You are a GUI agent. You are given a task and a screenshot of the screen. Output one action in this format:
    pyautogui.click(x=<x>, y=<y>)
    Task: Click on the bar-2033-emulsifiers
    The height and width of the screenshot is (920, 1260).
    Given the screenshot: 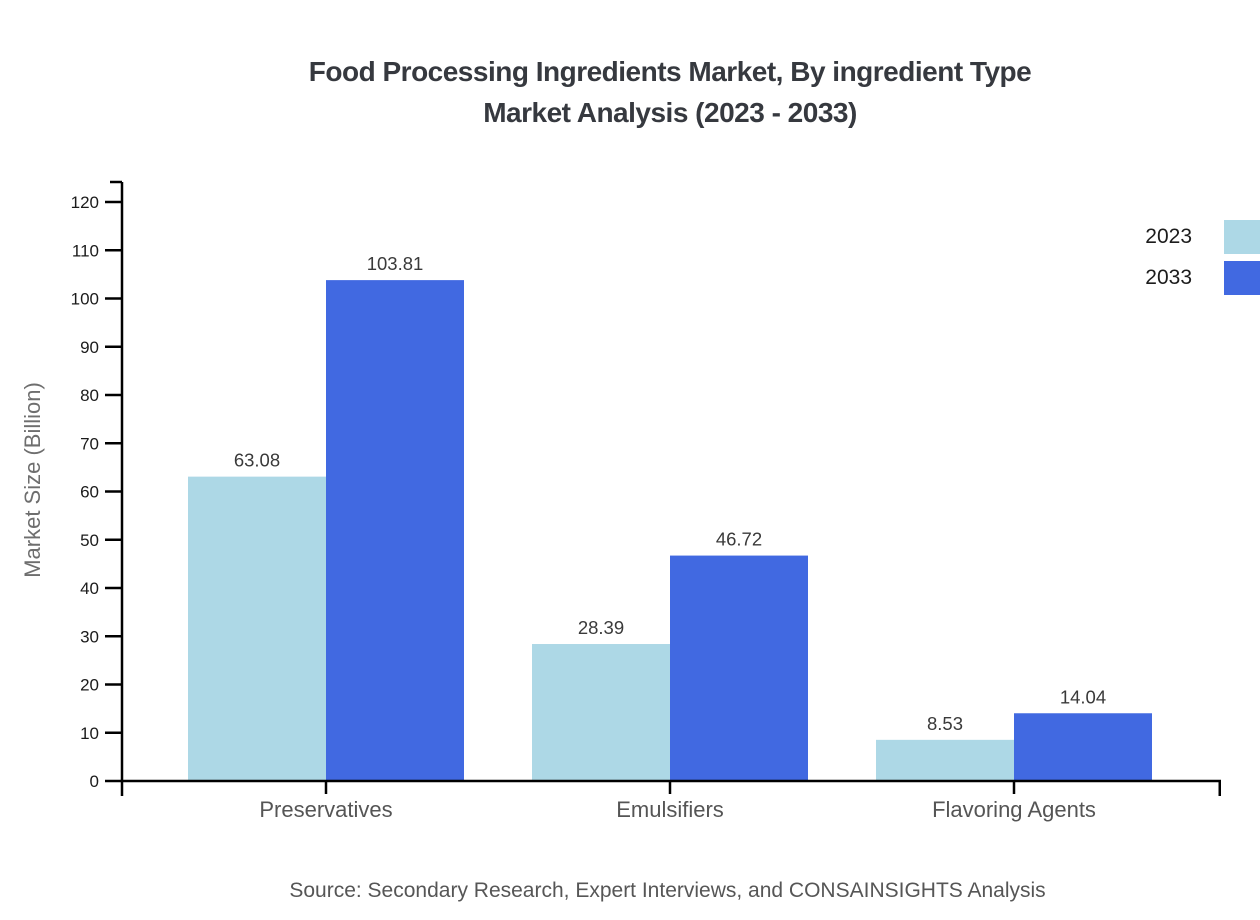 What is the action you would take?
    pyautogui.click(x=739, y=668)
    